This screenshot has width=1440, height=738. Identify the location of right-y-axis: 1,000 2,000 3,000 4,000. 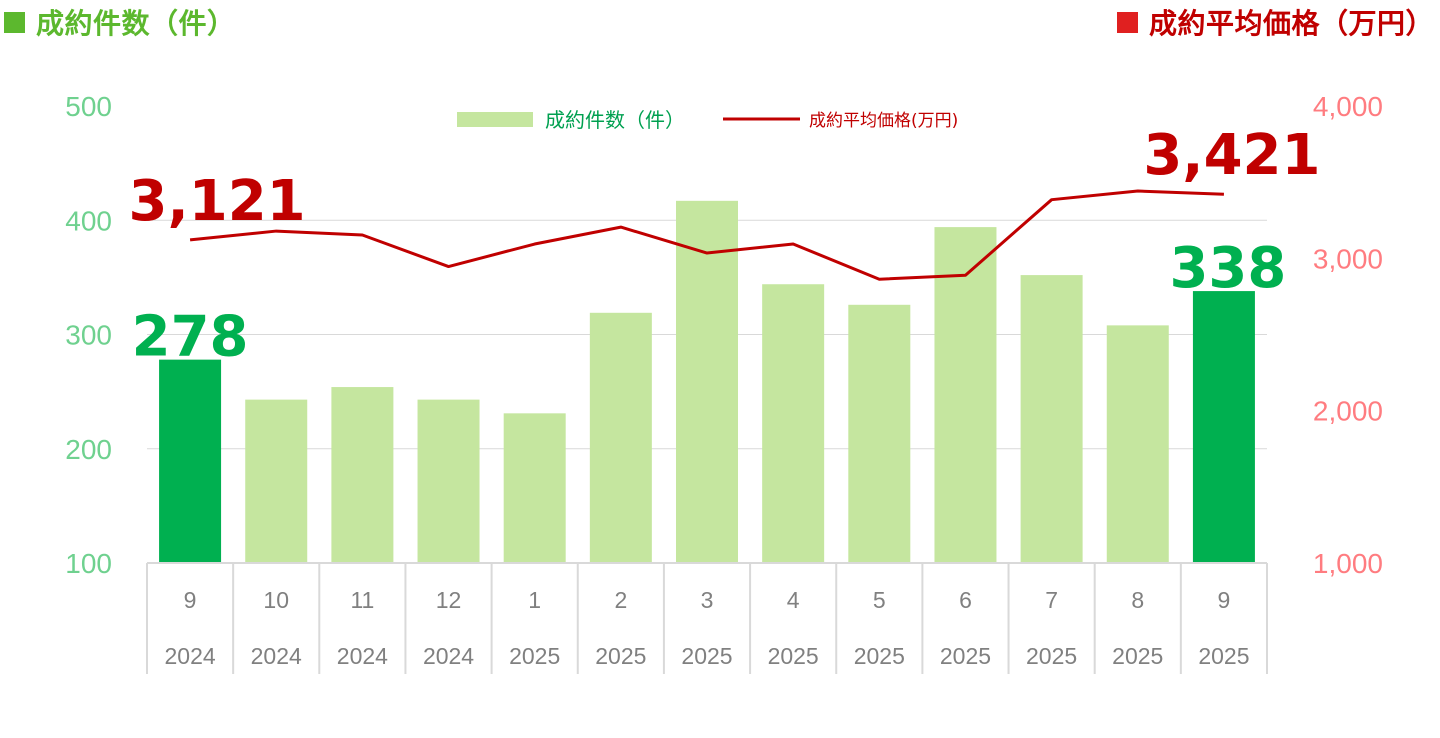
(1348, 335).